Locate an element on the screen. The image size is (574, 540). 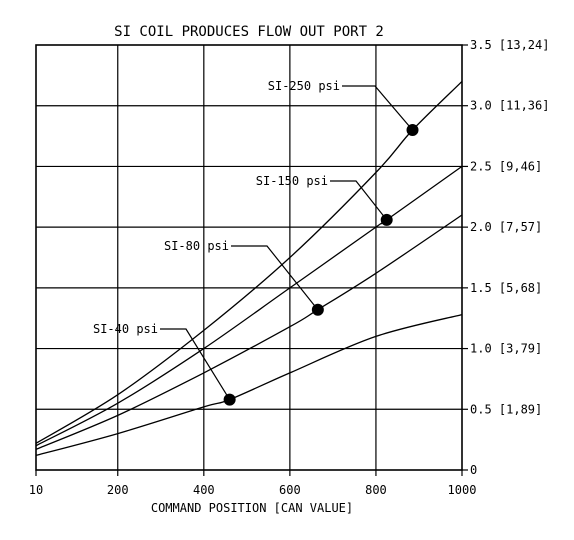
x-tick-label: 1000 is located at coordinates (462, 490).